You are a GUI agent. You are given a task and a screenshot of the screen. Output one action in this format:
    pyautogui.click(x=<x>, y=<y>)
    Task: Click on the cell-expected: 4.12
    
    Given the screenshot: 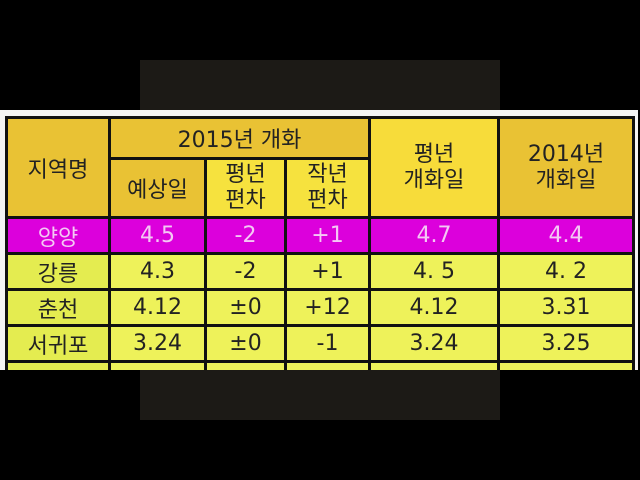 What is the action you would take?
    pyautogui.click(x=157, y=307)
    